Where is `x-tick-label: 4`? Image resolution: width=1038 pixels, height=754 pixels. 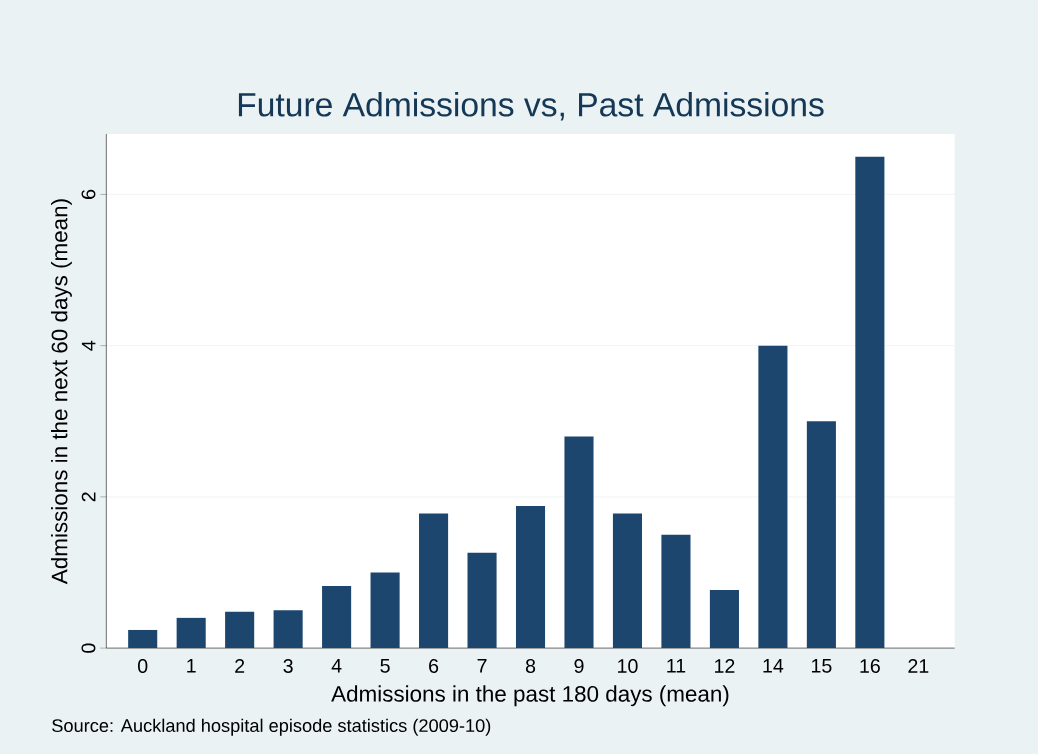
x-tick-label: 4 is located at coordinates (336, 665).